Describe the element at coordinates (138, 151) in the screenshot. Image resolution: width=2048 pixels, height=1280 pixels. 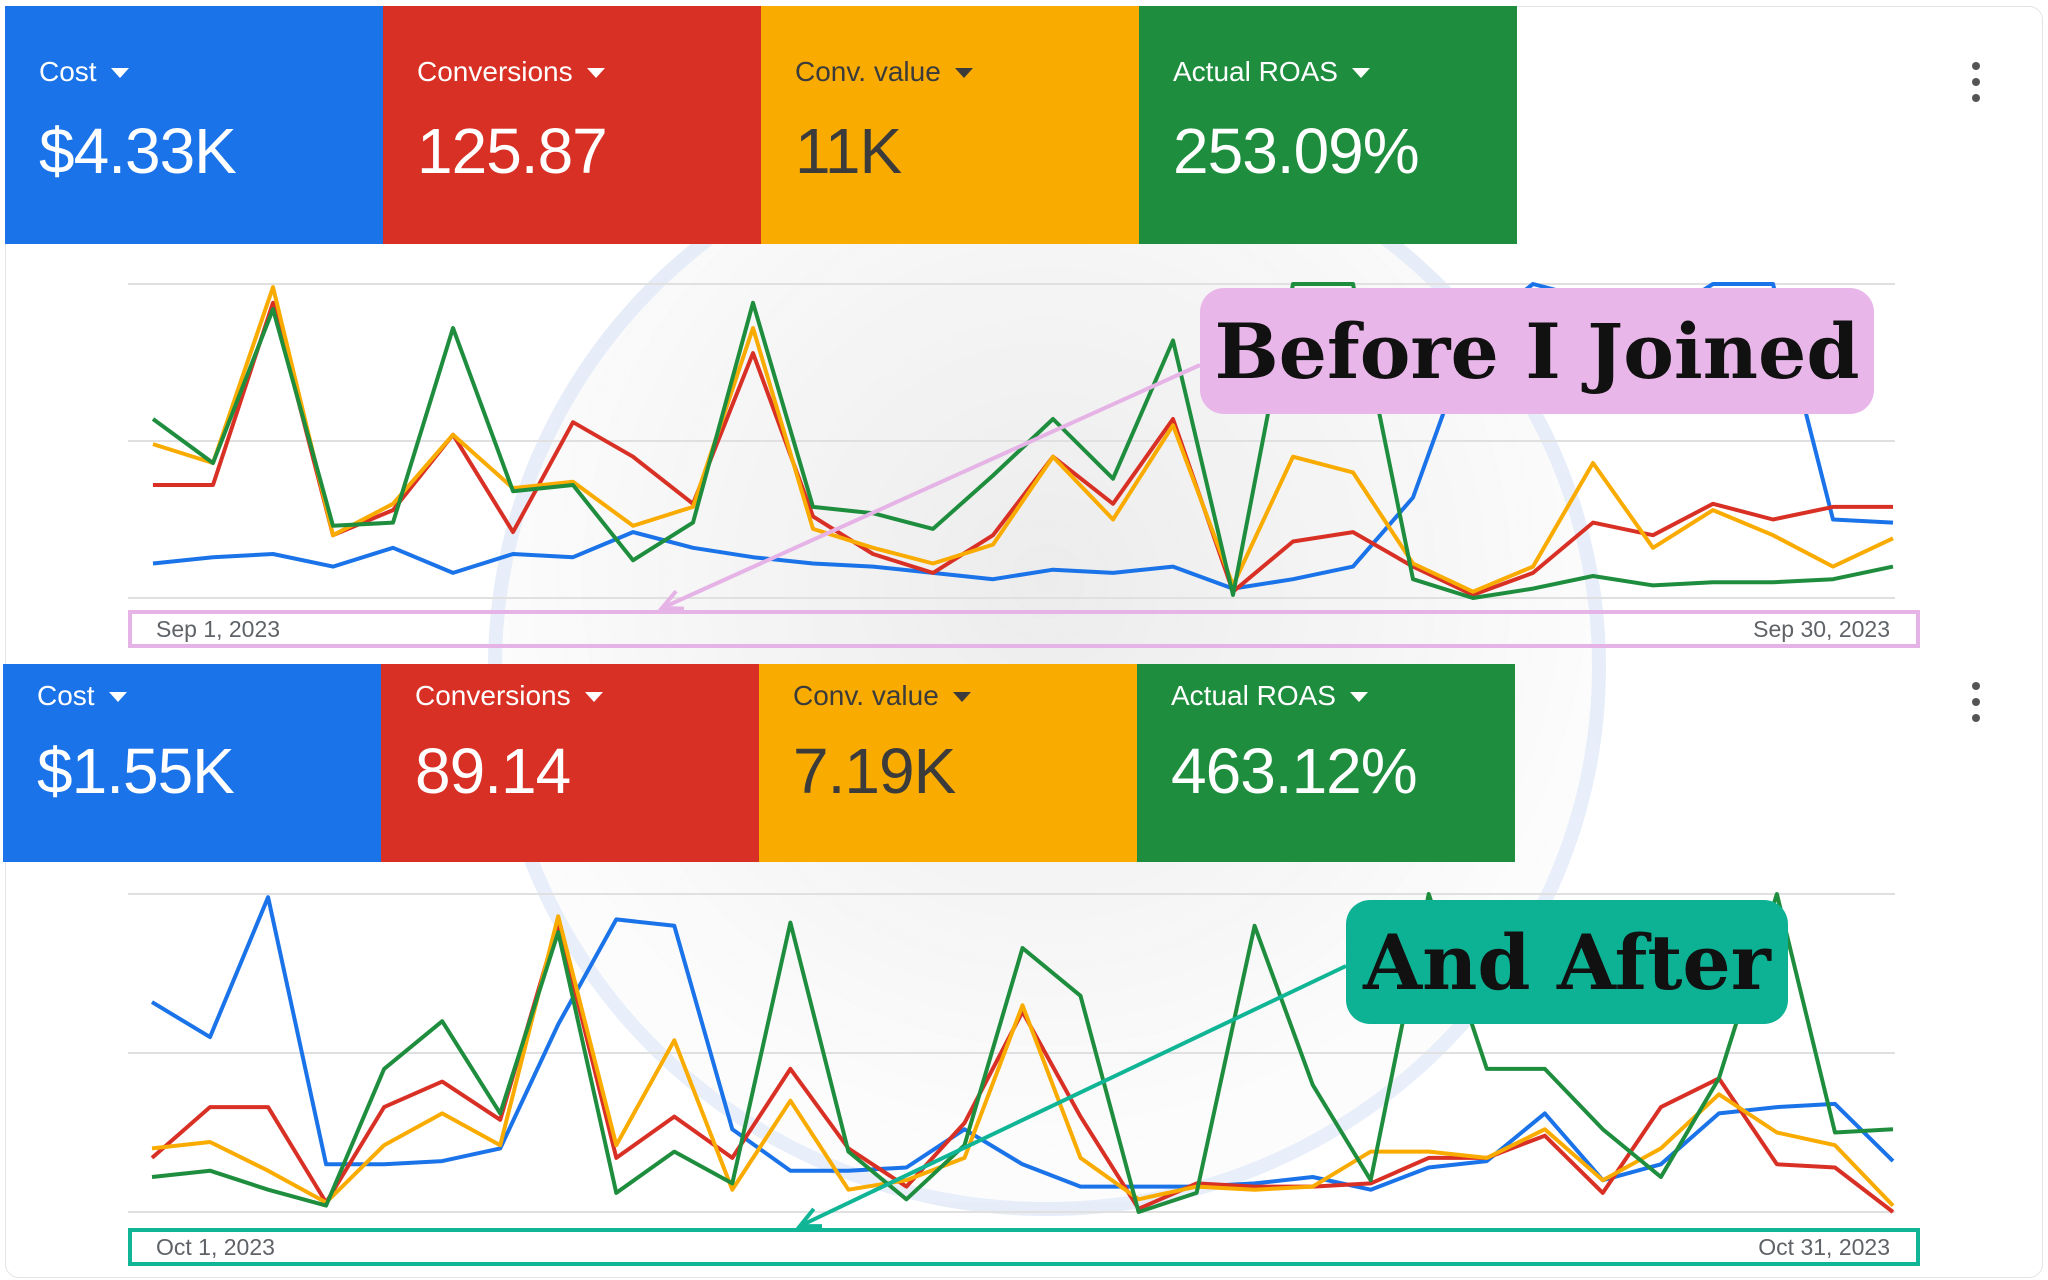
I see `scorecard-value: $4.33K` at that location.